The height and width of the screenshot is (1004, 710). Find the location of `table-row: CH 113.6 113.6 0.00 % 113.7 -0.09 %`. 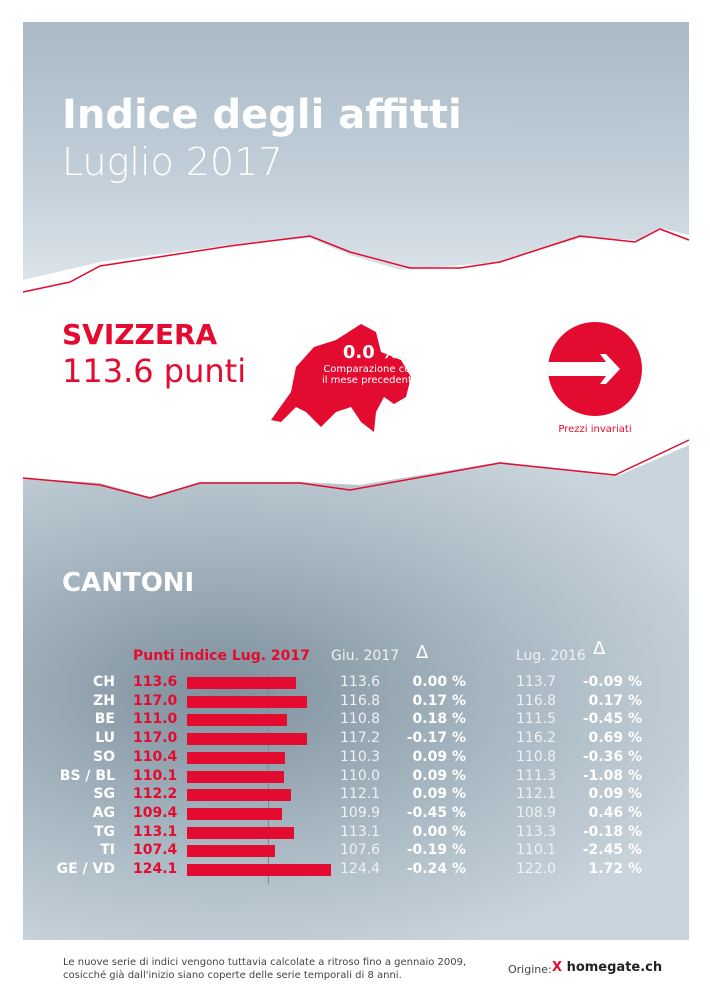

table-row: CH 113.6 113.6 0.00 % 113.7 -0.09 % is located at coordinates (355, 683).